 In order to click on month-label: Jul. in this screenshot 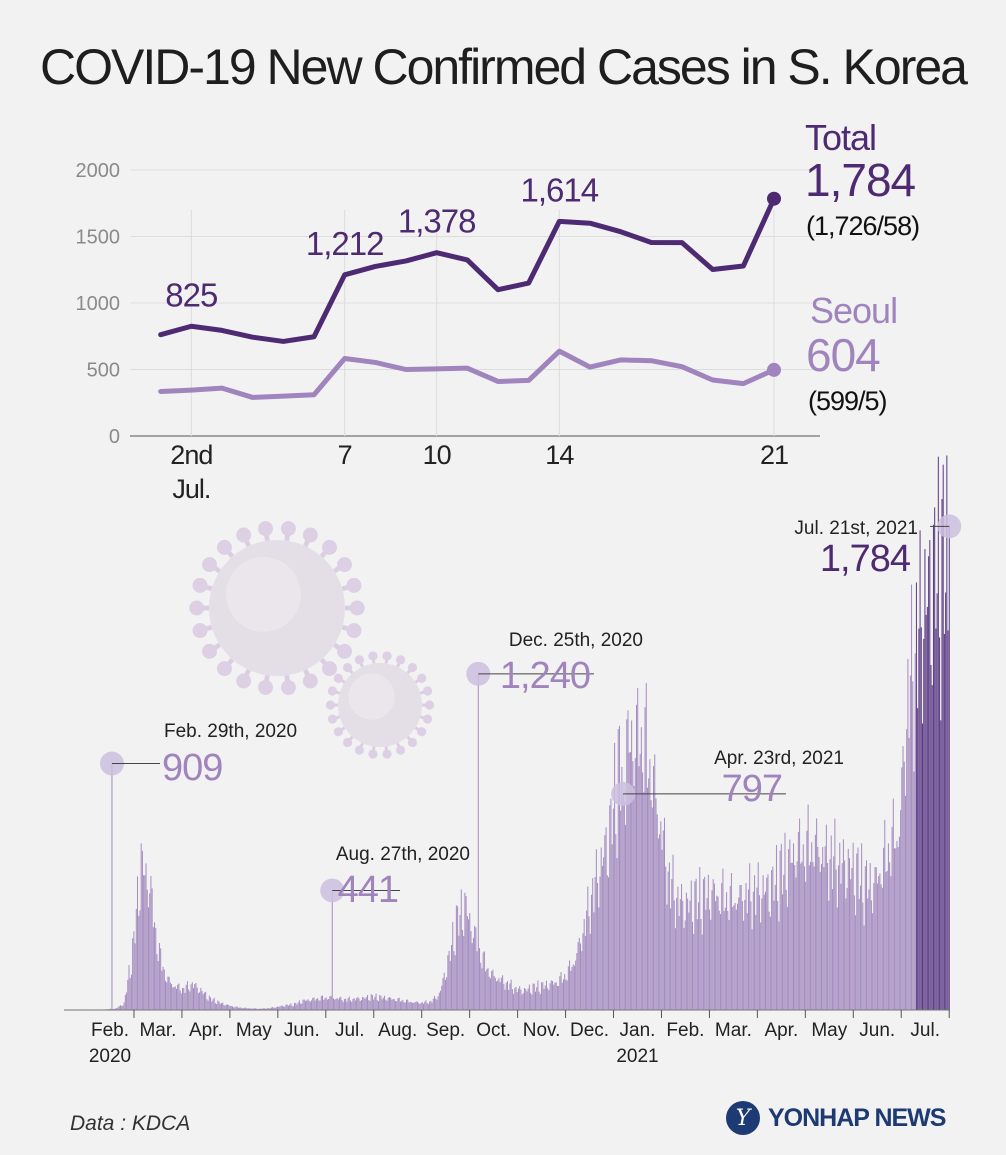, I will do `click(350, 1030)`.